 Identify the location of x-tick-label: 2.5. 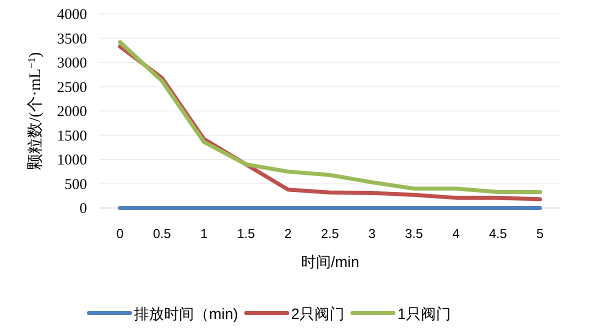
(330, 233).